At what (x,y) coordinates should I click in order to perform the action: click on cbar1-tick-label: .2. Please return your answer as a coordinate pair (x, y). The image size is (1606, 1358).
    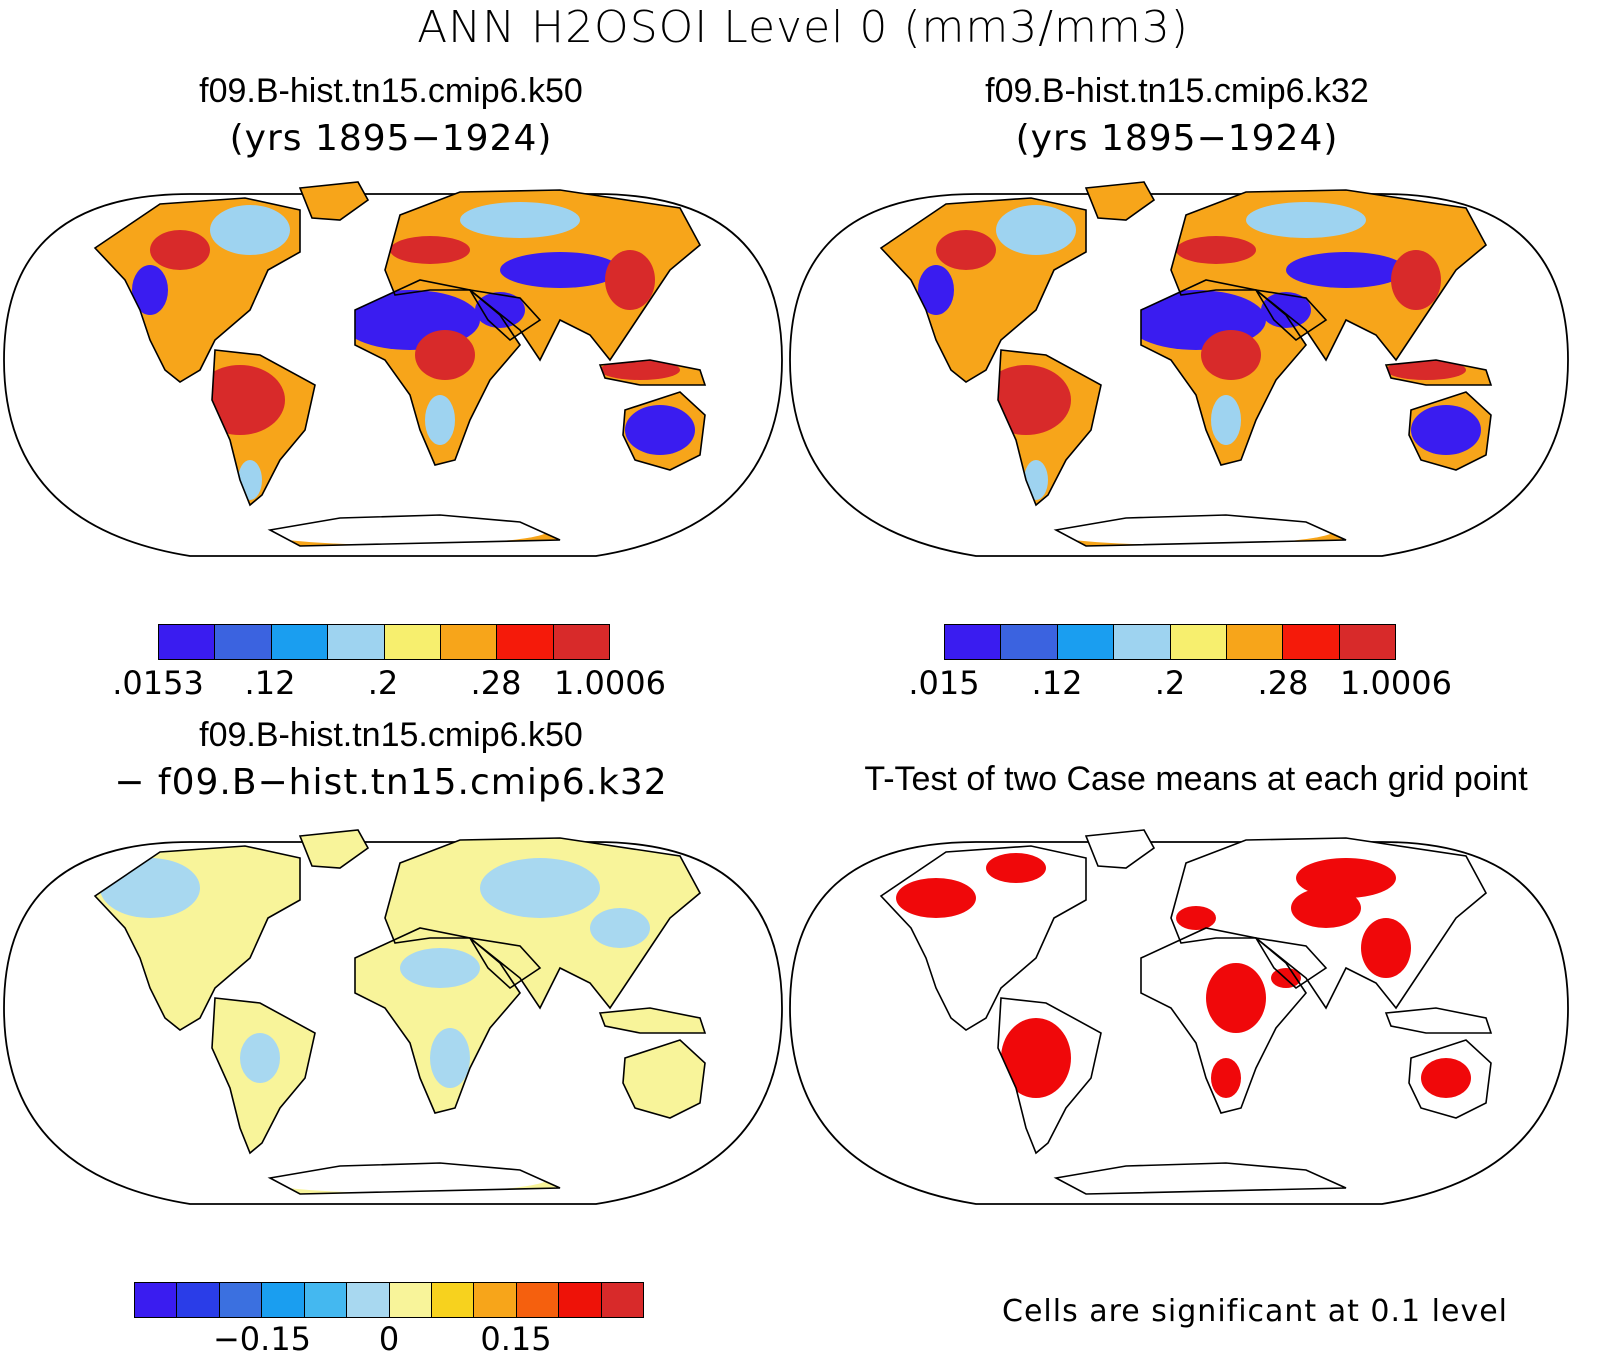
    Looking at the image, I should click on (383, 683).